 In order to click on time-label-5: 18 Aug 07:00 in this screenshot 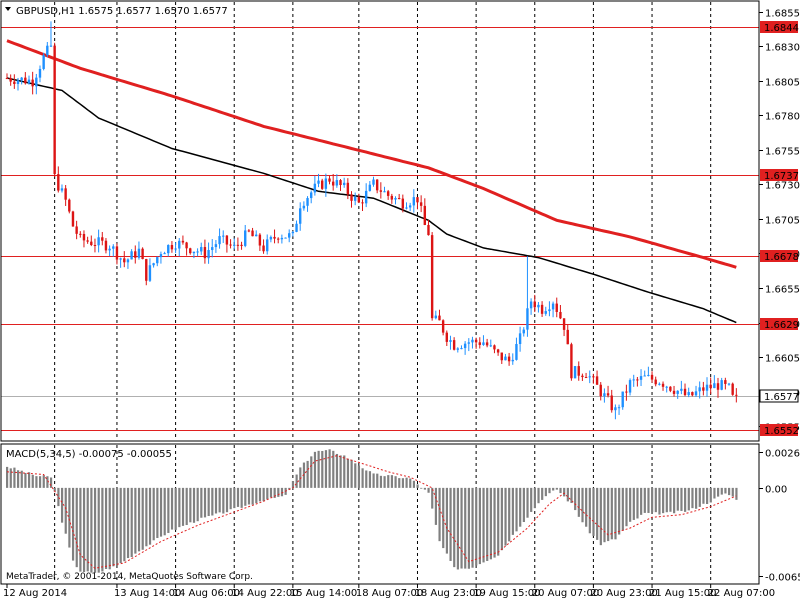, I will do `click(389, 593)`.